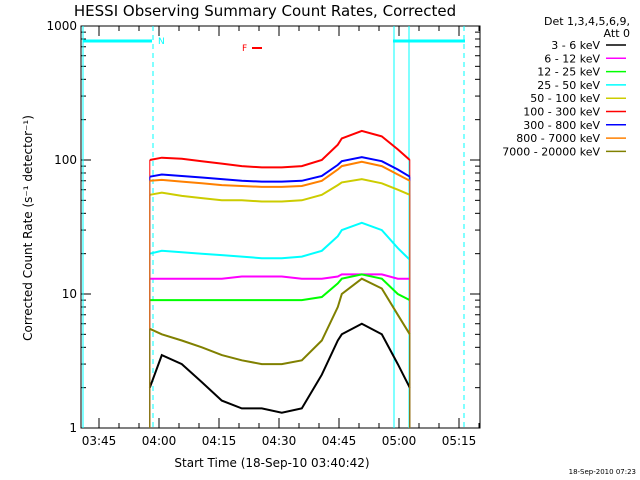 The width and height of the screenshot is (640, 480). What do you see at coordinates (617, 33) in the screenshot?
I see `legend-header-line-2: Att 0` at bounding box center [617, 33].